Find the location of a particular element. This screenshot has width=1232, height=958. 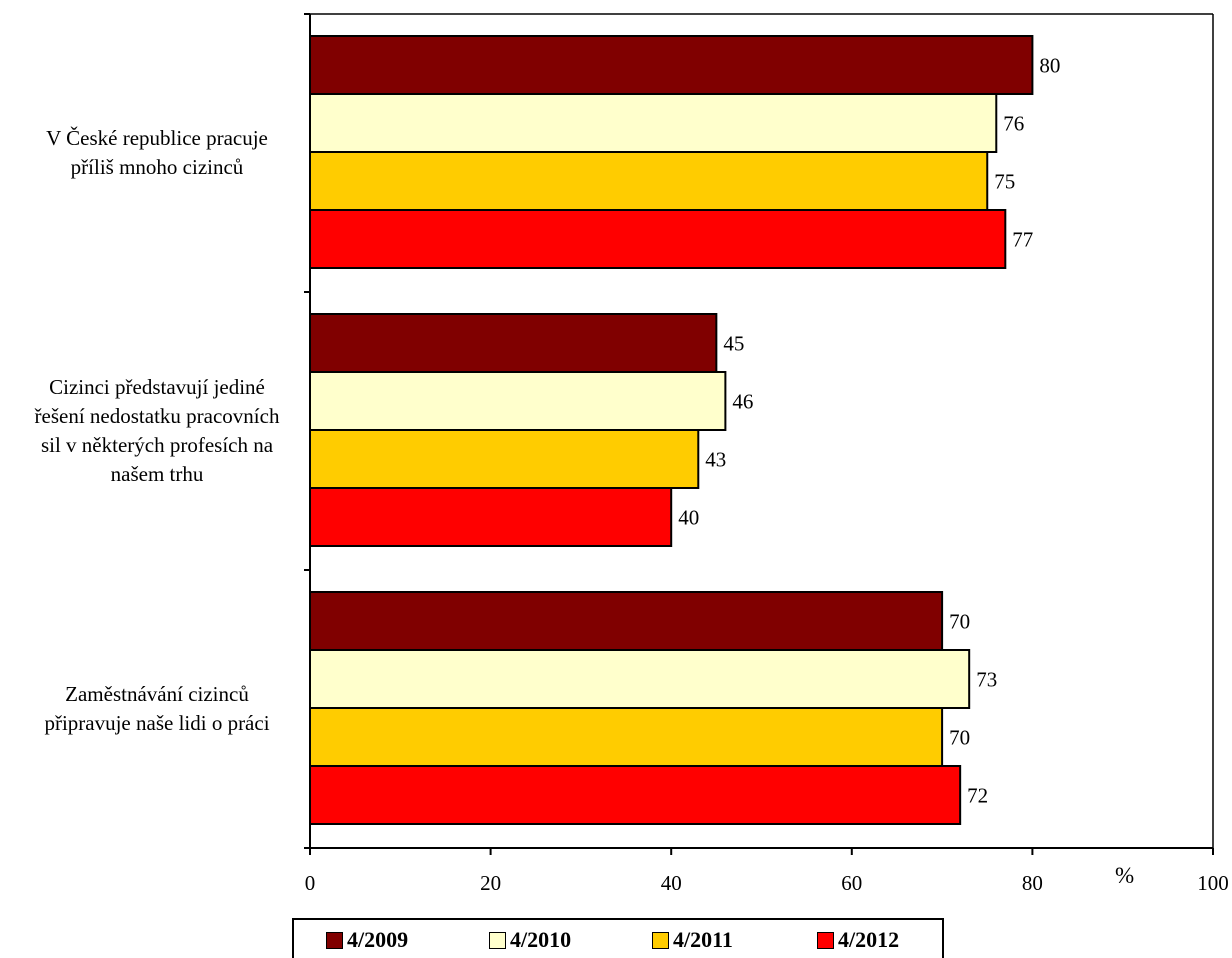

x-tick-label: 40 is located at coordinates (671, 883).